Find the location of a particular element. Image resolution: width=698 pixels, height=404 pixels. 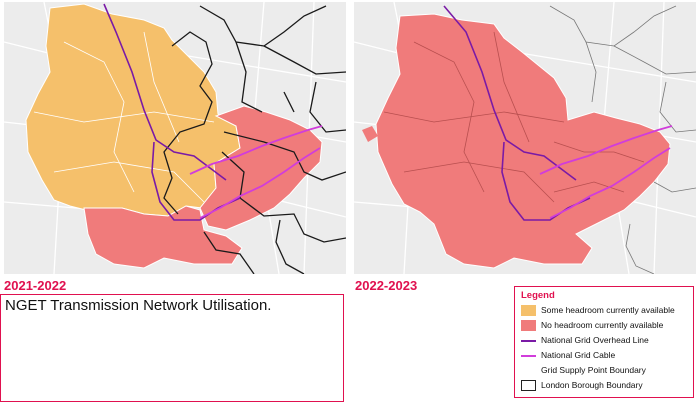

legend-item-cable: National Grid Cable is located at coordinates (606, 356).